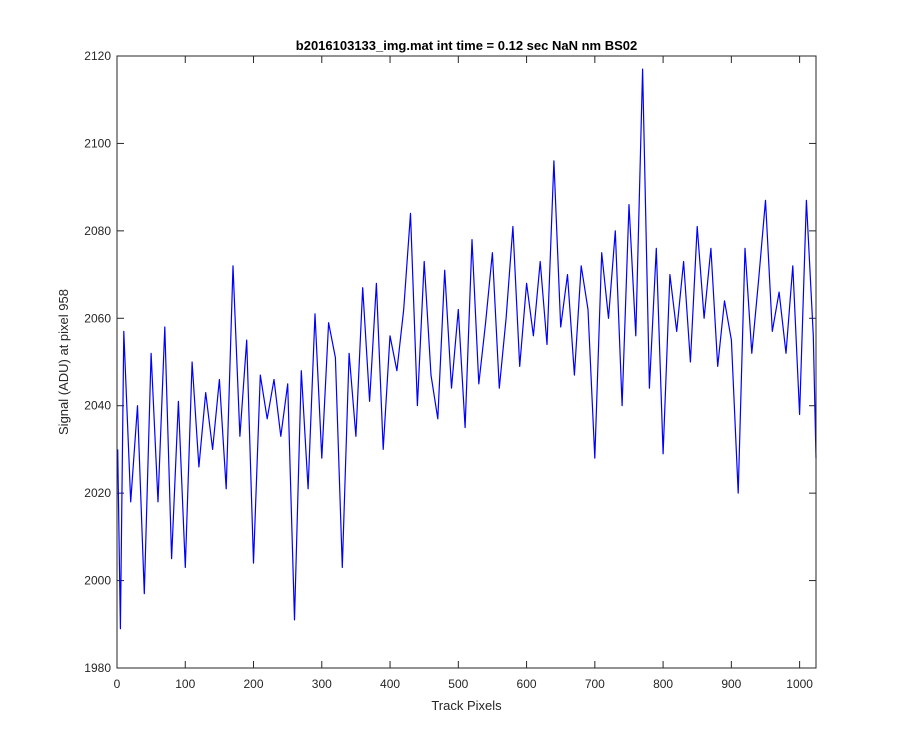 Image resolution: width=900 pixels, height=750 pixels. I want to click on x-tick-label: 900, so click(731, 684).